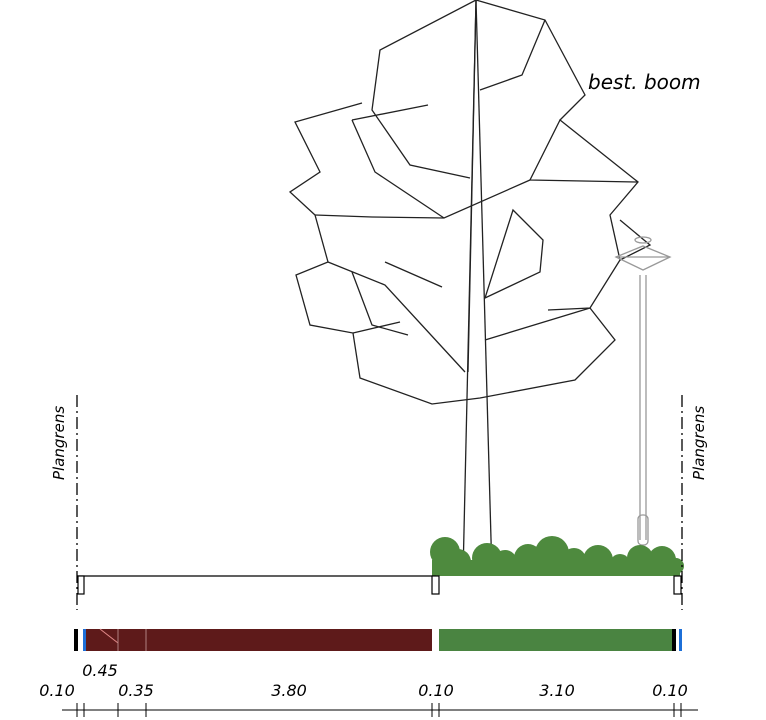  I want to click on surface-strip, so click(378, 639).